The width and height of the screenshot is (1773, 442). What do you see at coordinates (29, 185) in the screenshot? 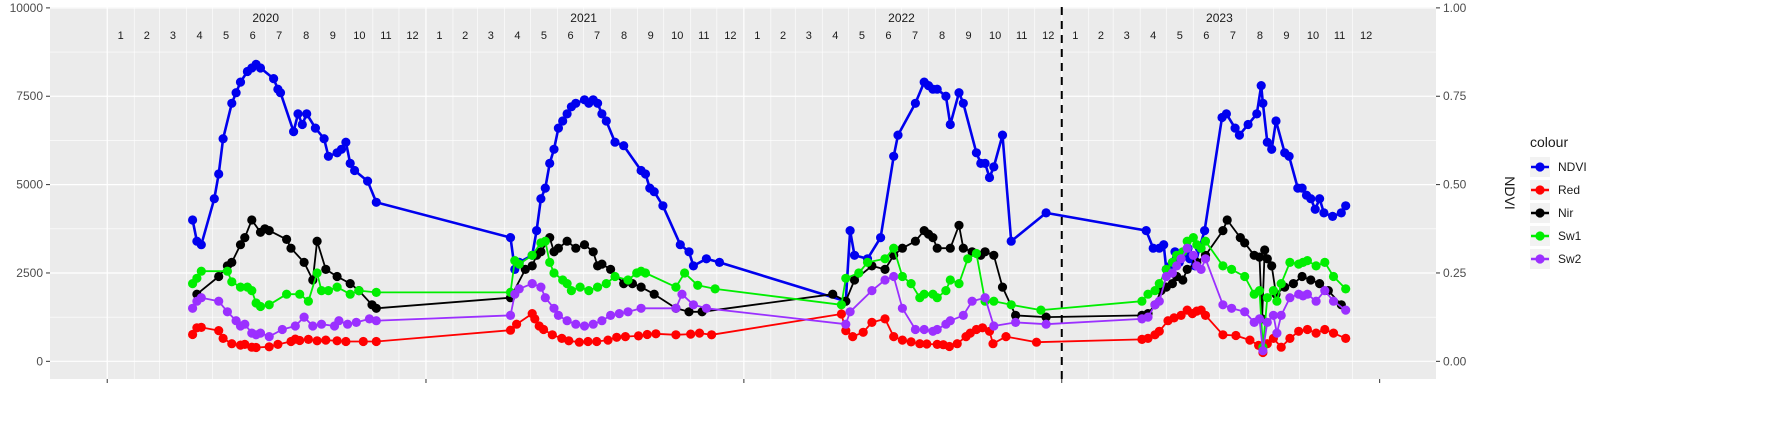
I see `tick-label-left: 5000` at bounding box center [29, 185].